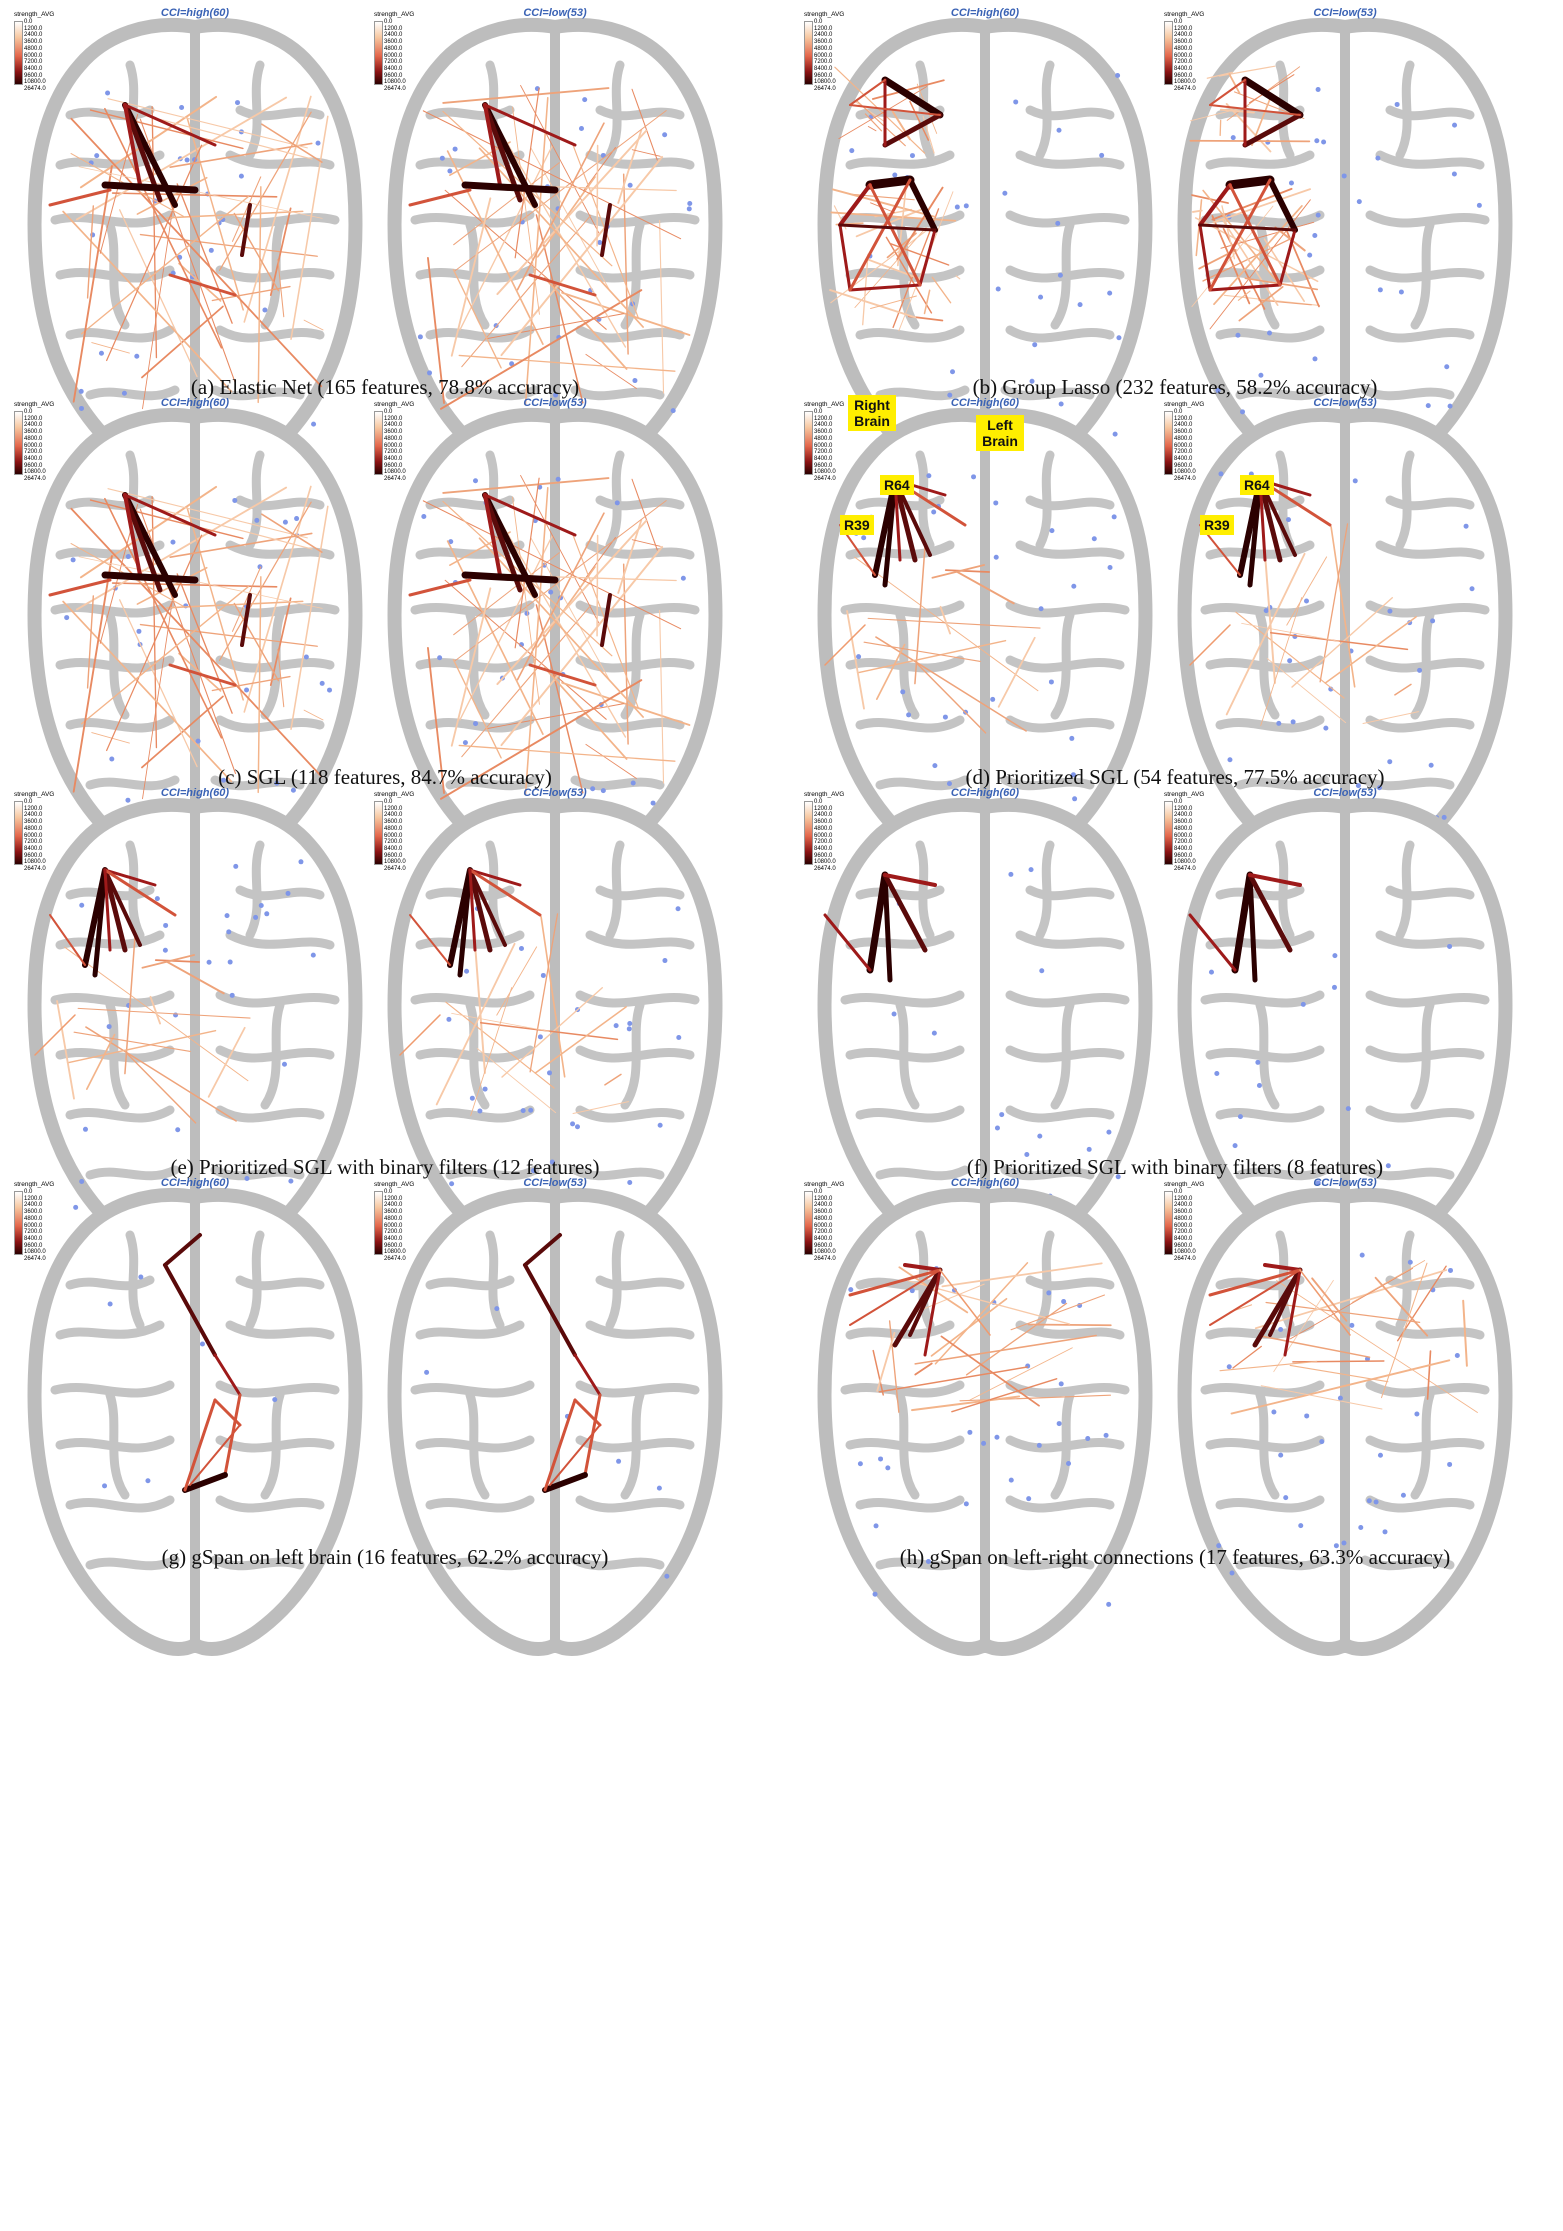 The image size is (1563, 2231). Describe the element at coordinates (555, 403) in the screenshot. I see `condition-label: CCI=low(53)` at that location.